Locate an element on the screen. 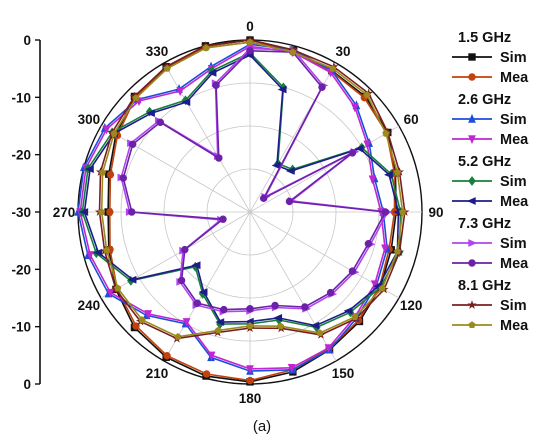 The height and width of the screenshot is (440, 550). angular-tick-label: 90 is located at coordinates (435, 212).